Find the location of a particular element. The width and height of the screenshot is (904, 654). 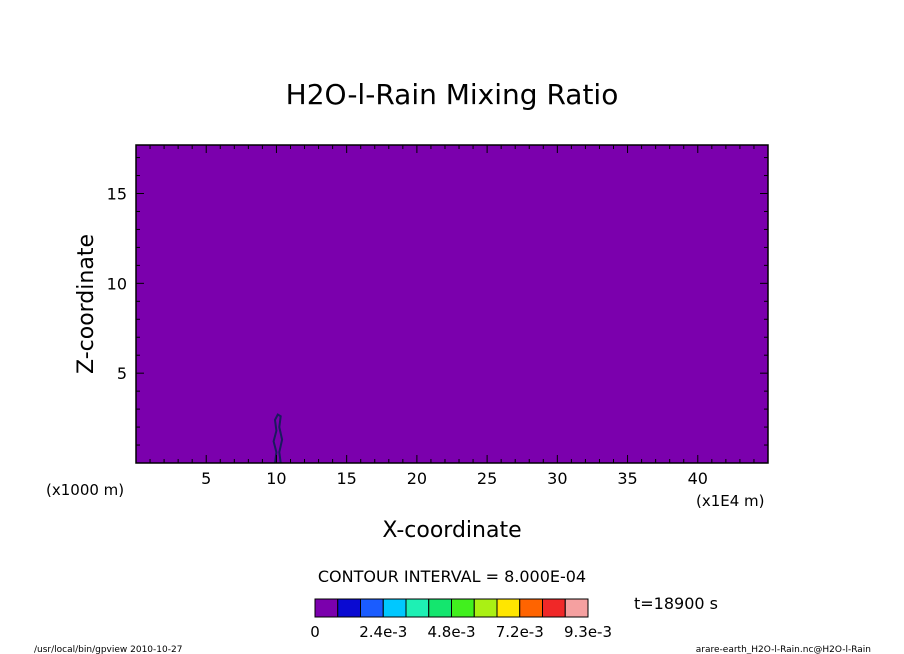

x-tick-label: 25 is located at coordinates (487, 478).